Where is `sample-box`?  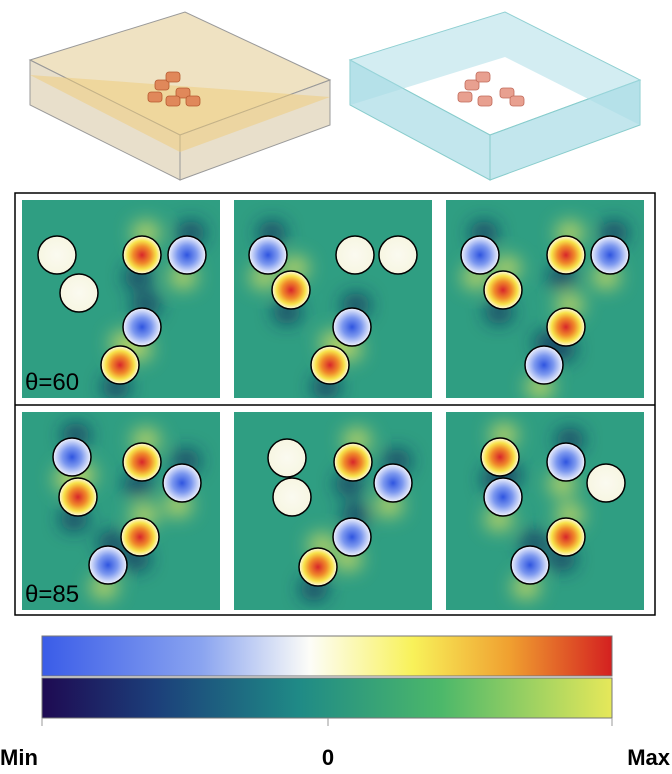
sample-box is located at coordinates (495, 96).